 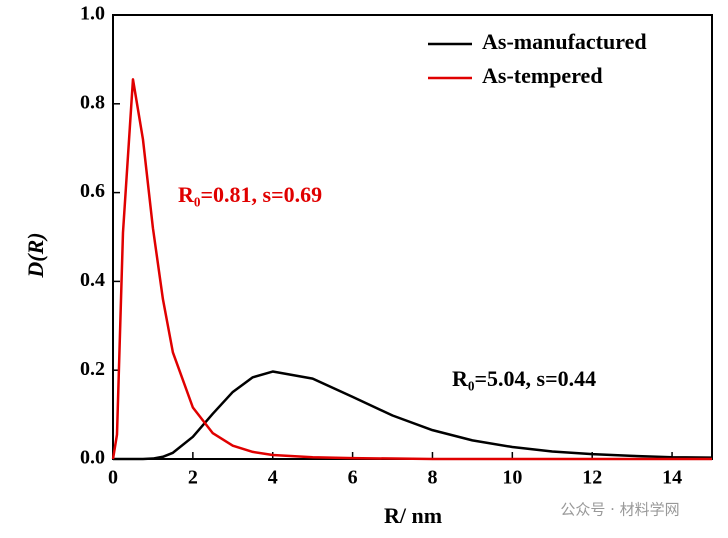 I want to click on legend-label: As-tempered, so click(x=542, y=75).